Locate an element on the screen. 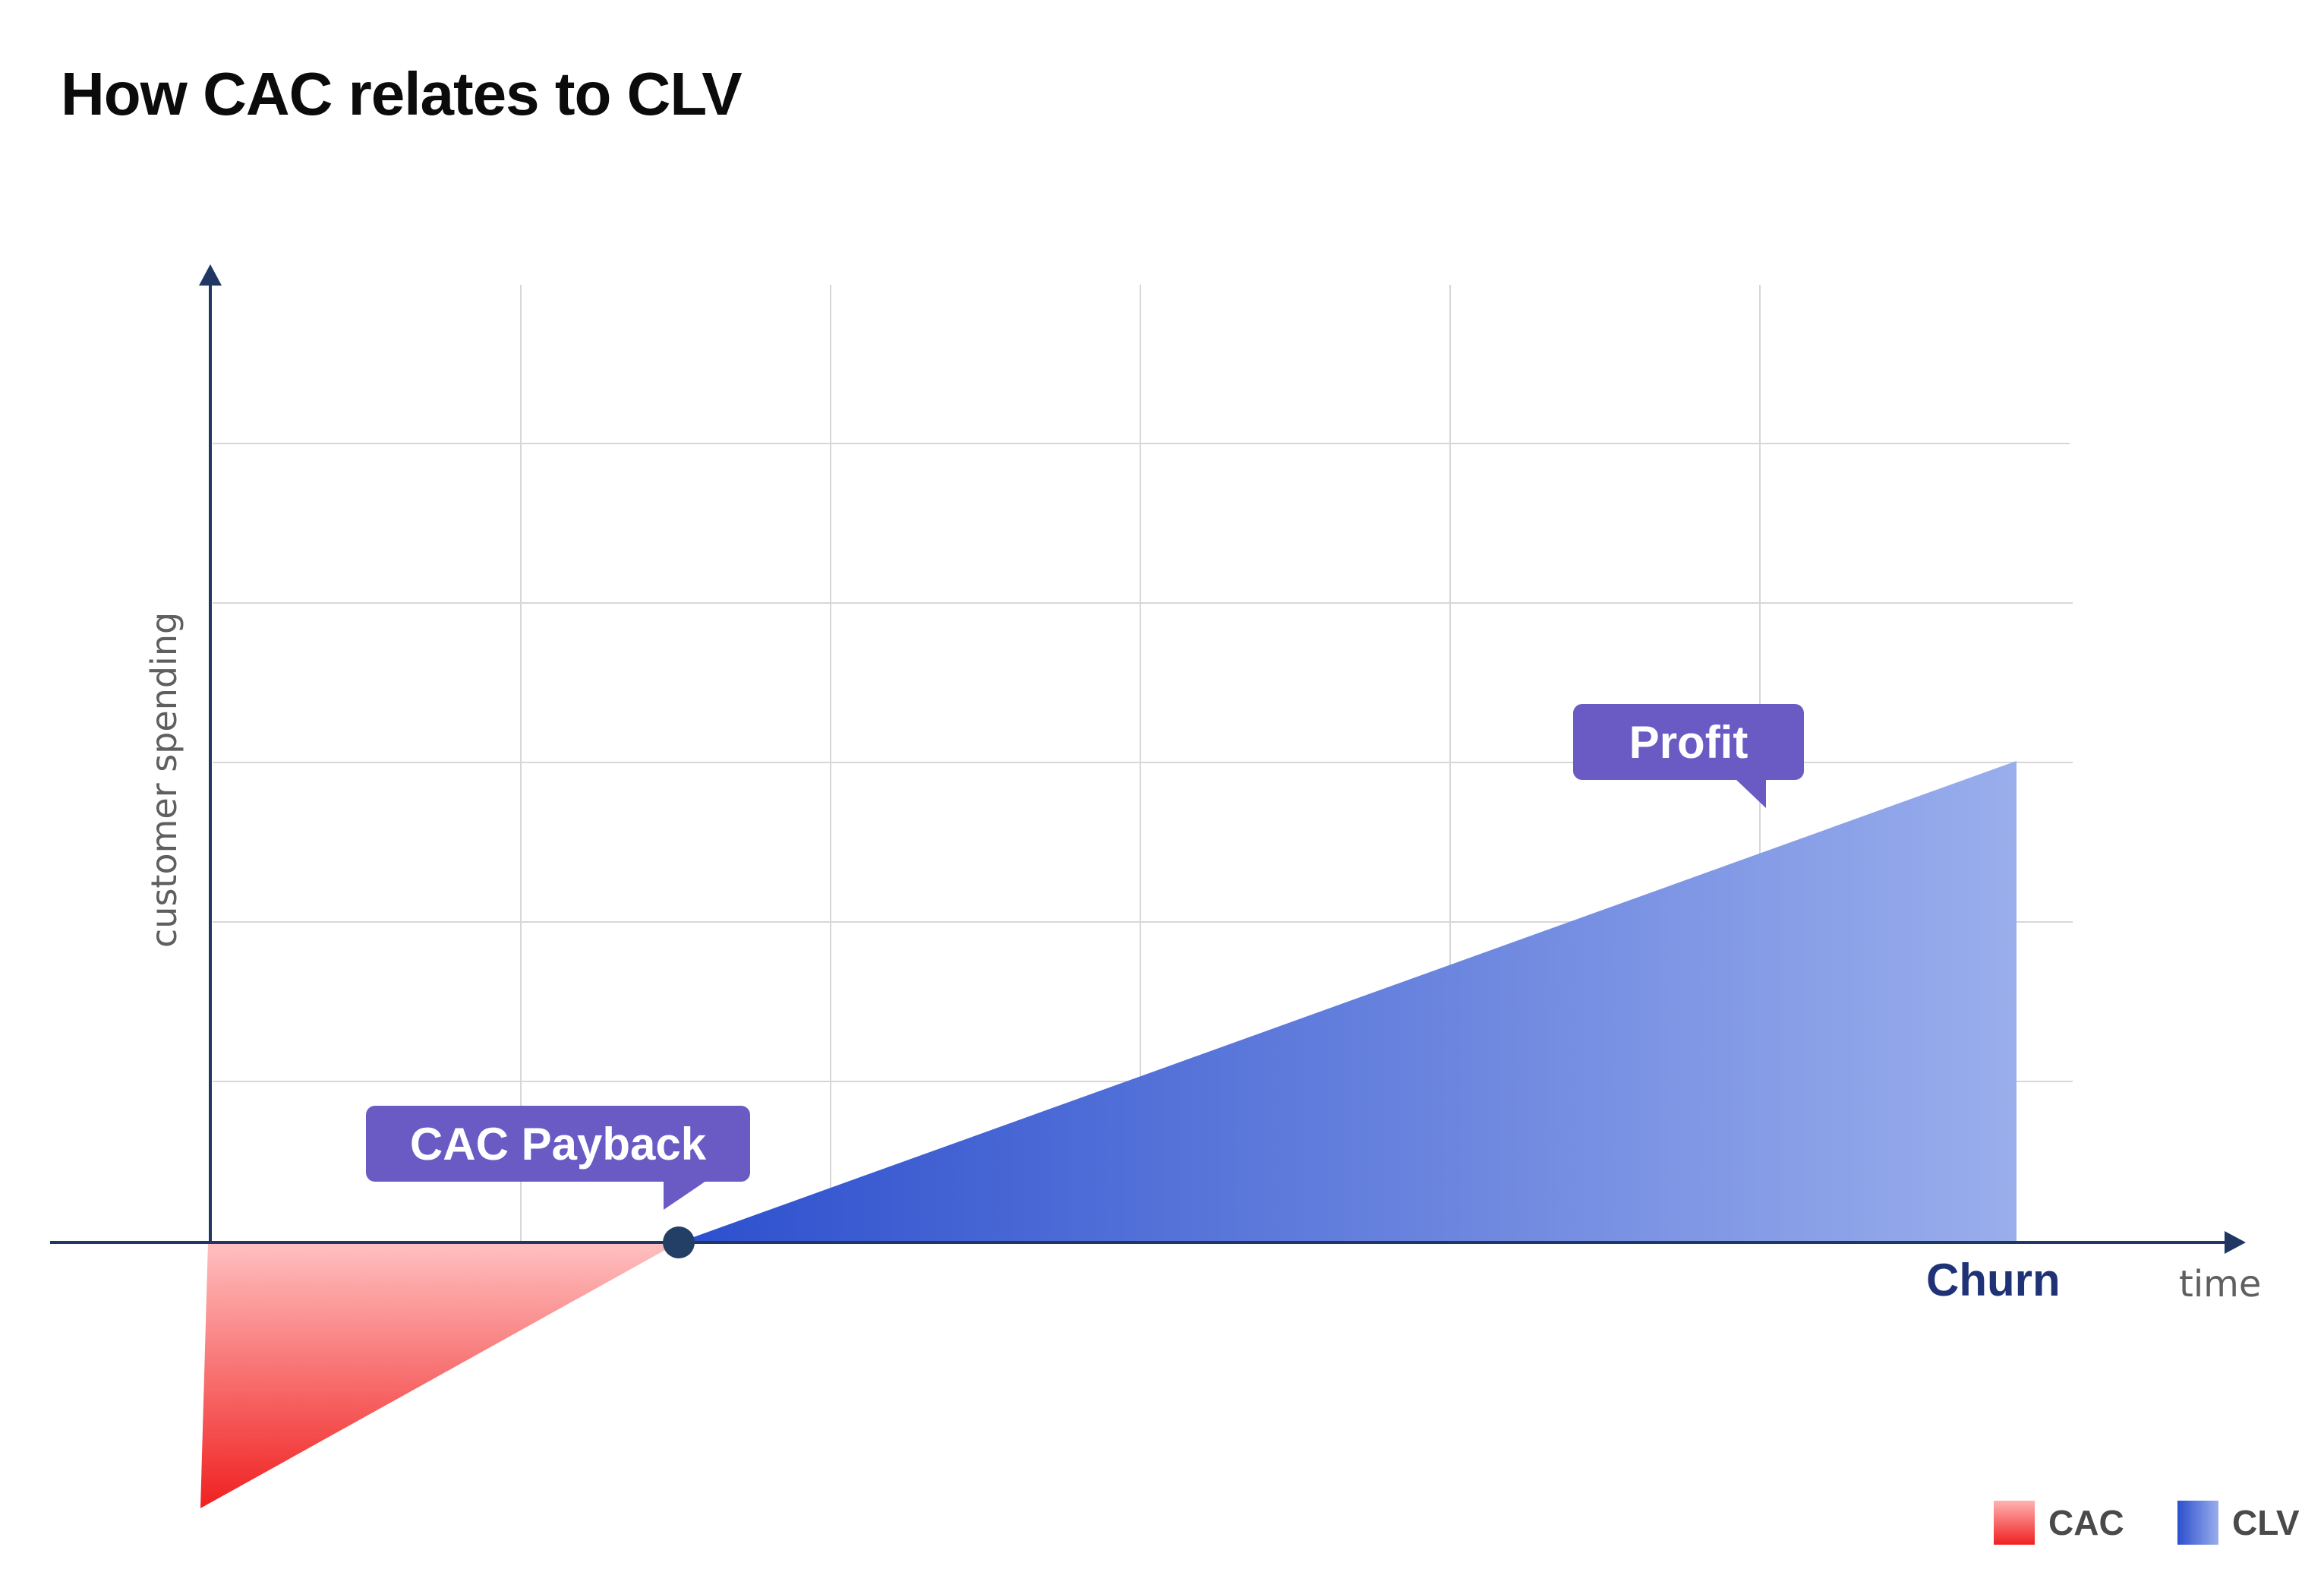  payback-point is located at coordinates (679, 1242).